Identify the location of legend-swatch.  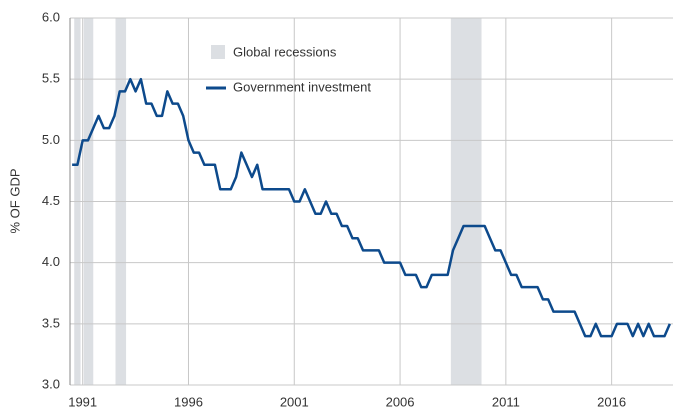
(218, 52).